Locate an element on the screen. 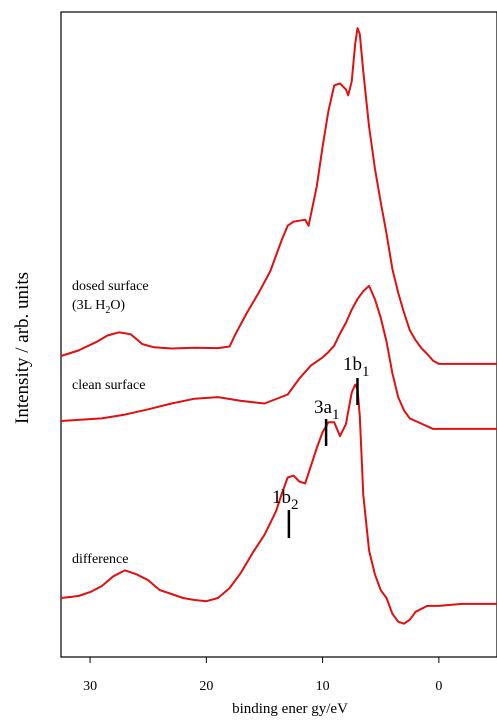 This screenshot has width=497, height=720. x-tick-label: 0 is located at coordinates (438, 686).